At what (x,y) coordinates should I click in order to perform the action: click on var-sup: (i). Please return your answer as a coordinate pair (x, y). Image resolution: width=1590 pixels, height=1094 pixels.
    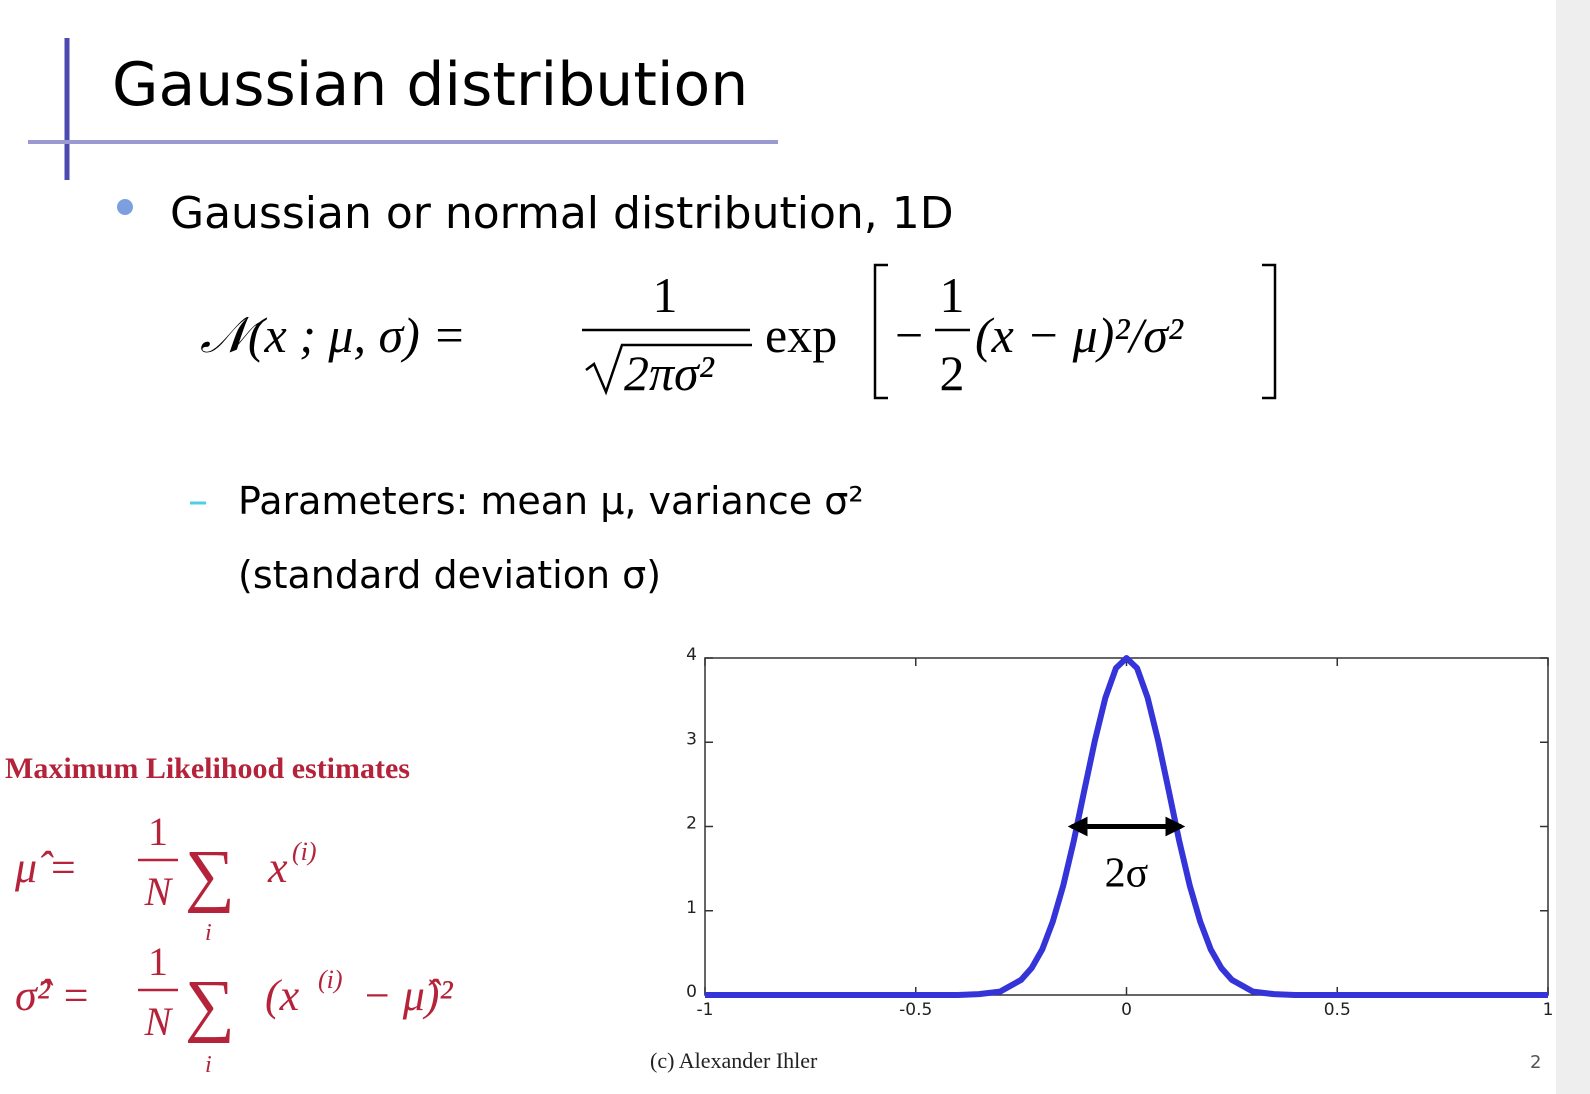
    Looking at the image, I should click on (330, 979).